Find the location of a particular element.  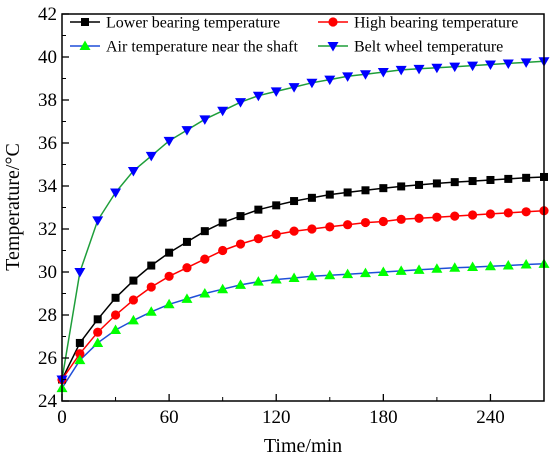

x-tick-label: 0 is located at coordinates (62, 417).